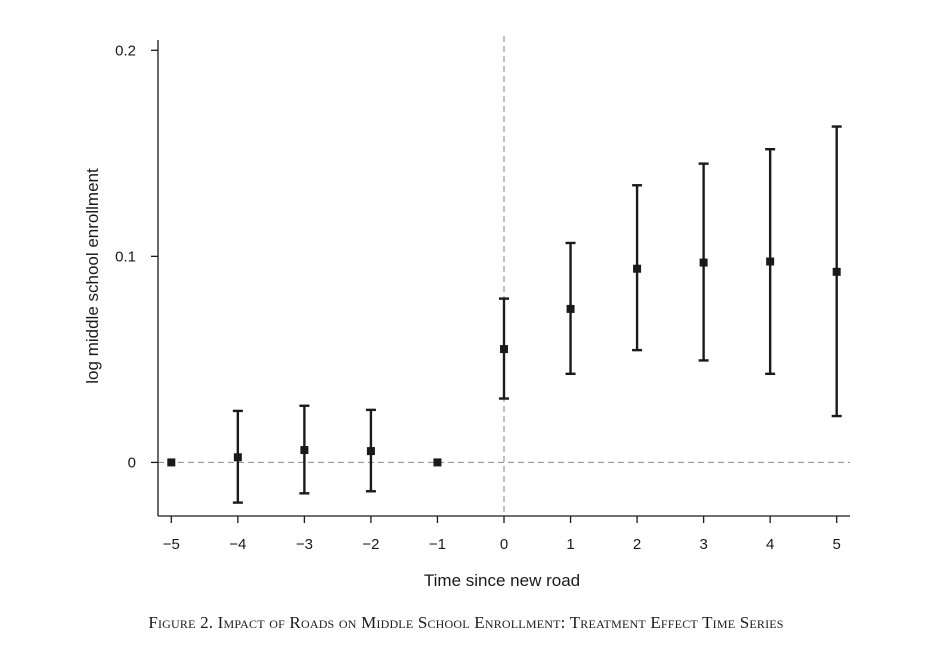 This screenshot has height=646, width=932. I want to click on y-axis-ticks: 0 0.1 0.2, so click(136, 256).